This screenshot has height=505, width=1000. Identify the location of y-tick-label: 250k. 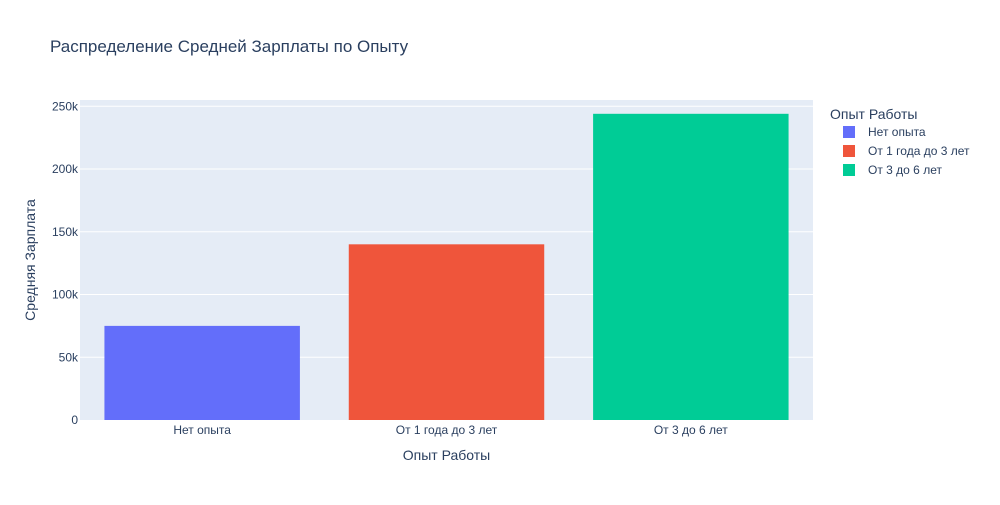
(65, 106).